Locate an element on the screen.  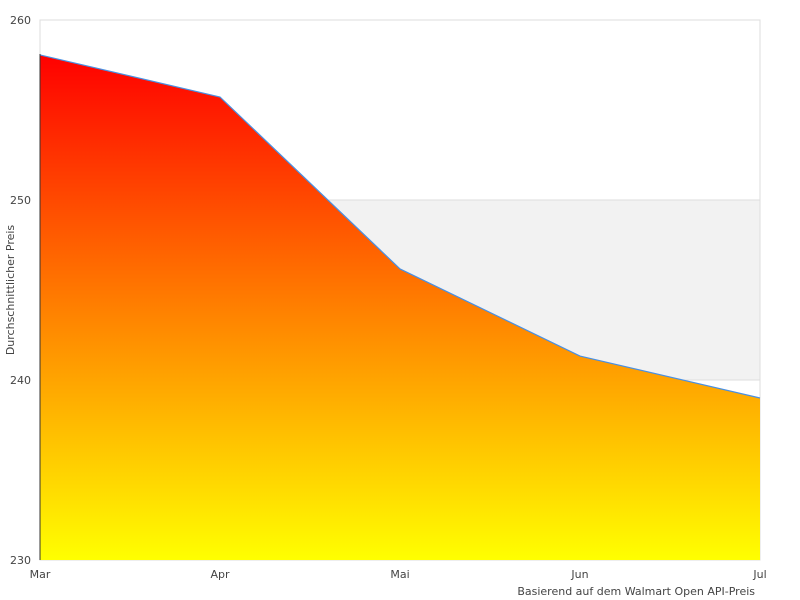
x-tick-label: Apr is located at coordinates (220, 574).